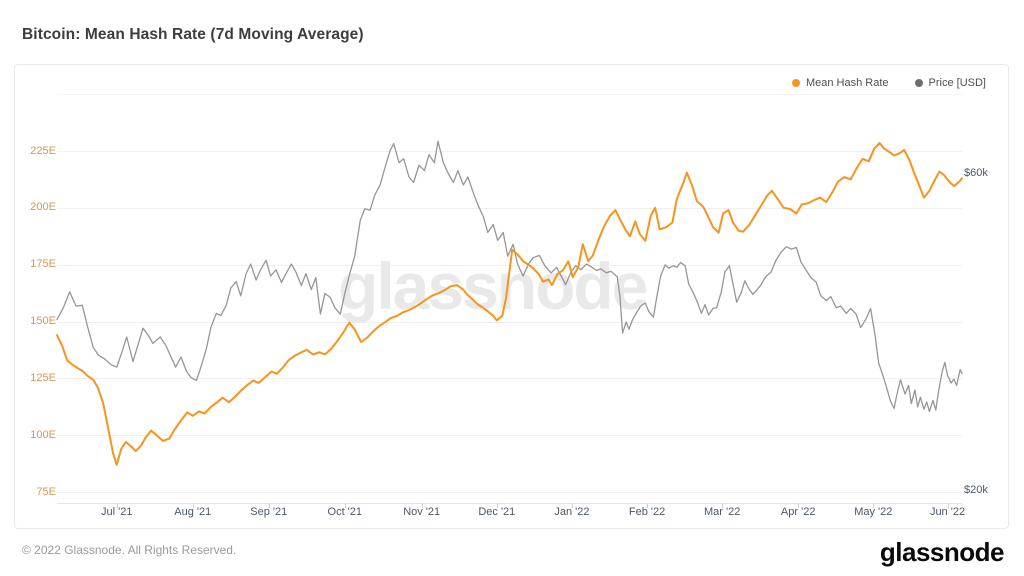 This screenshot has width=1024, height=576. I want to click on x-axis-label: Sep '21, so click(269, 512).